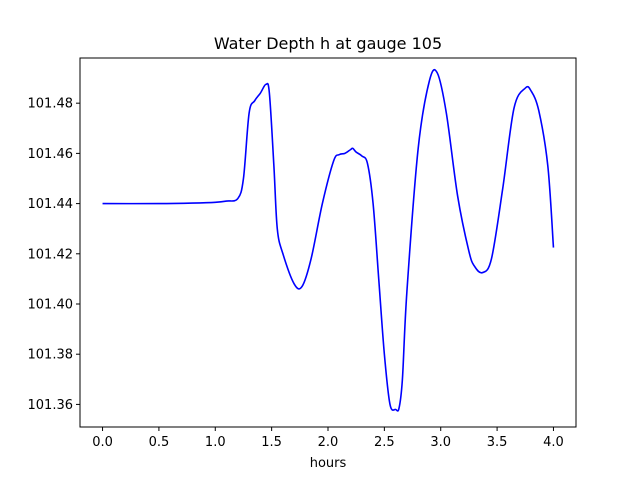 This screenshot has width=640, height=480. I want to click on y-tick-label: 101.38, so click(51, 355).